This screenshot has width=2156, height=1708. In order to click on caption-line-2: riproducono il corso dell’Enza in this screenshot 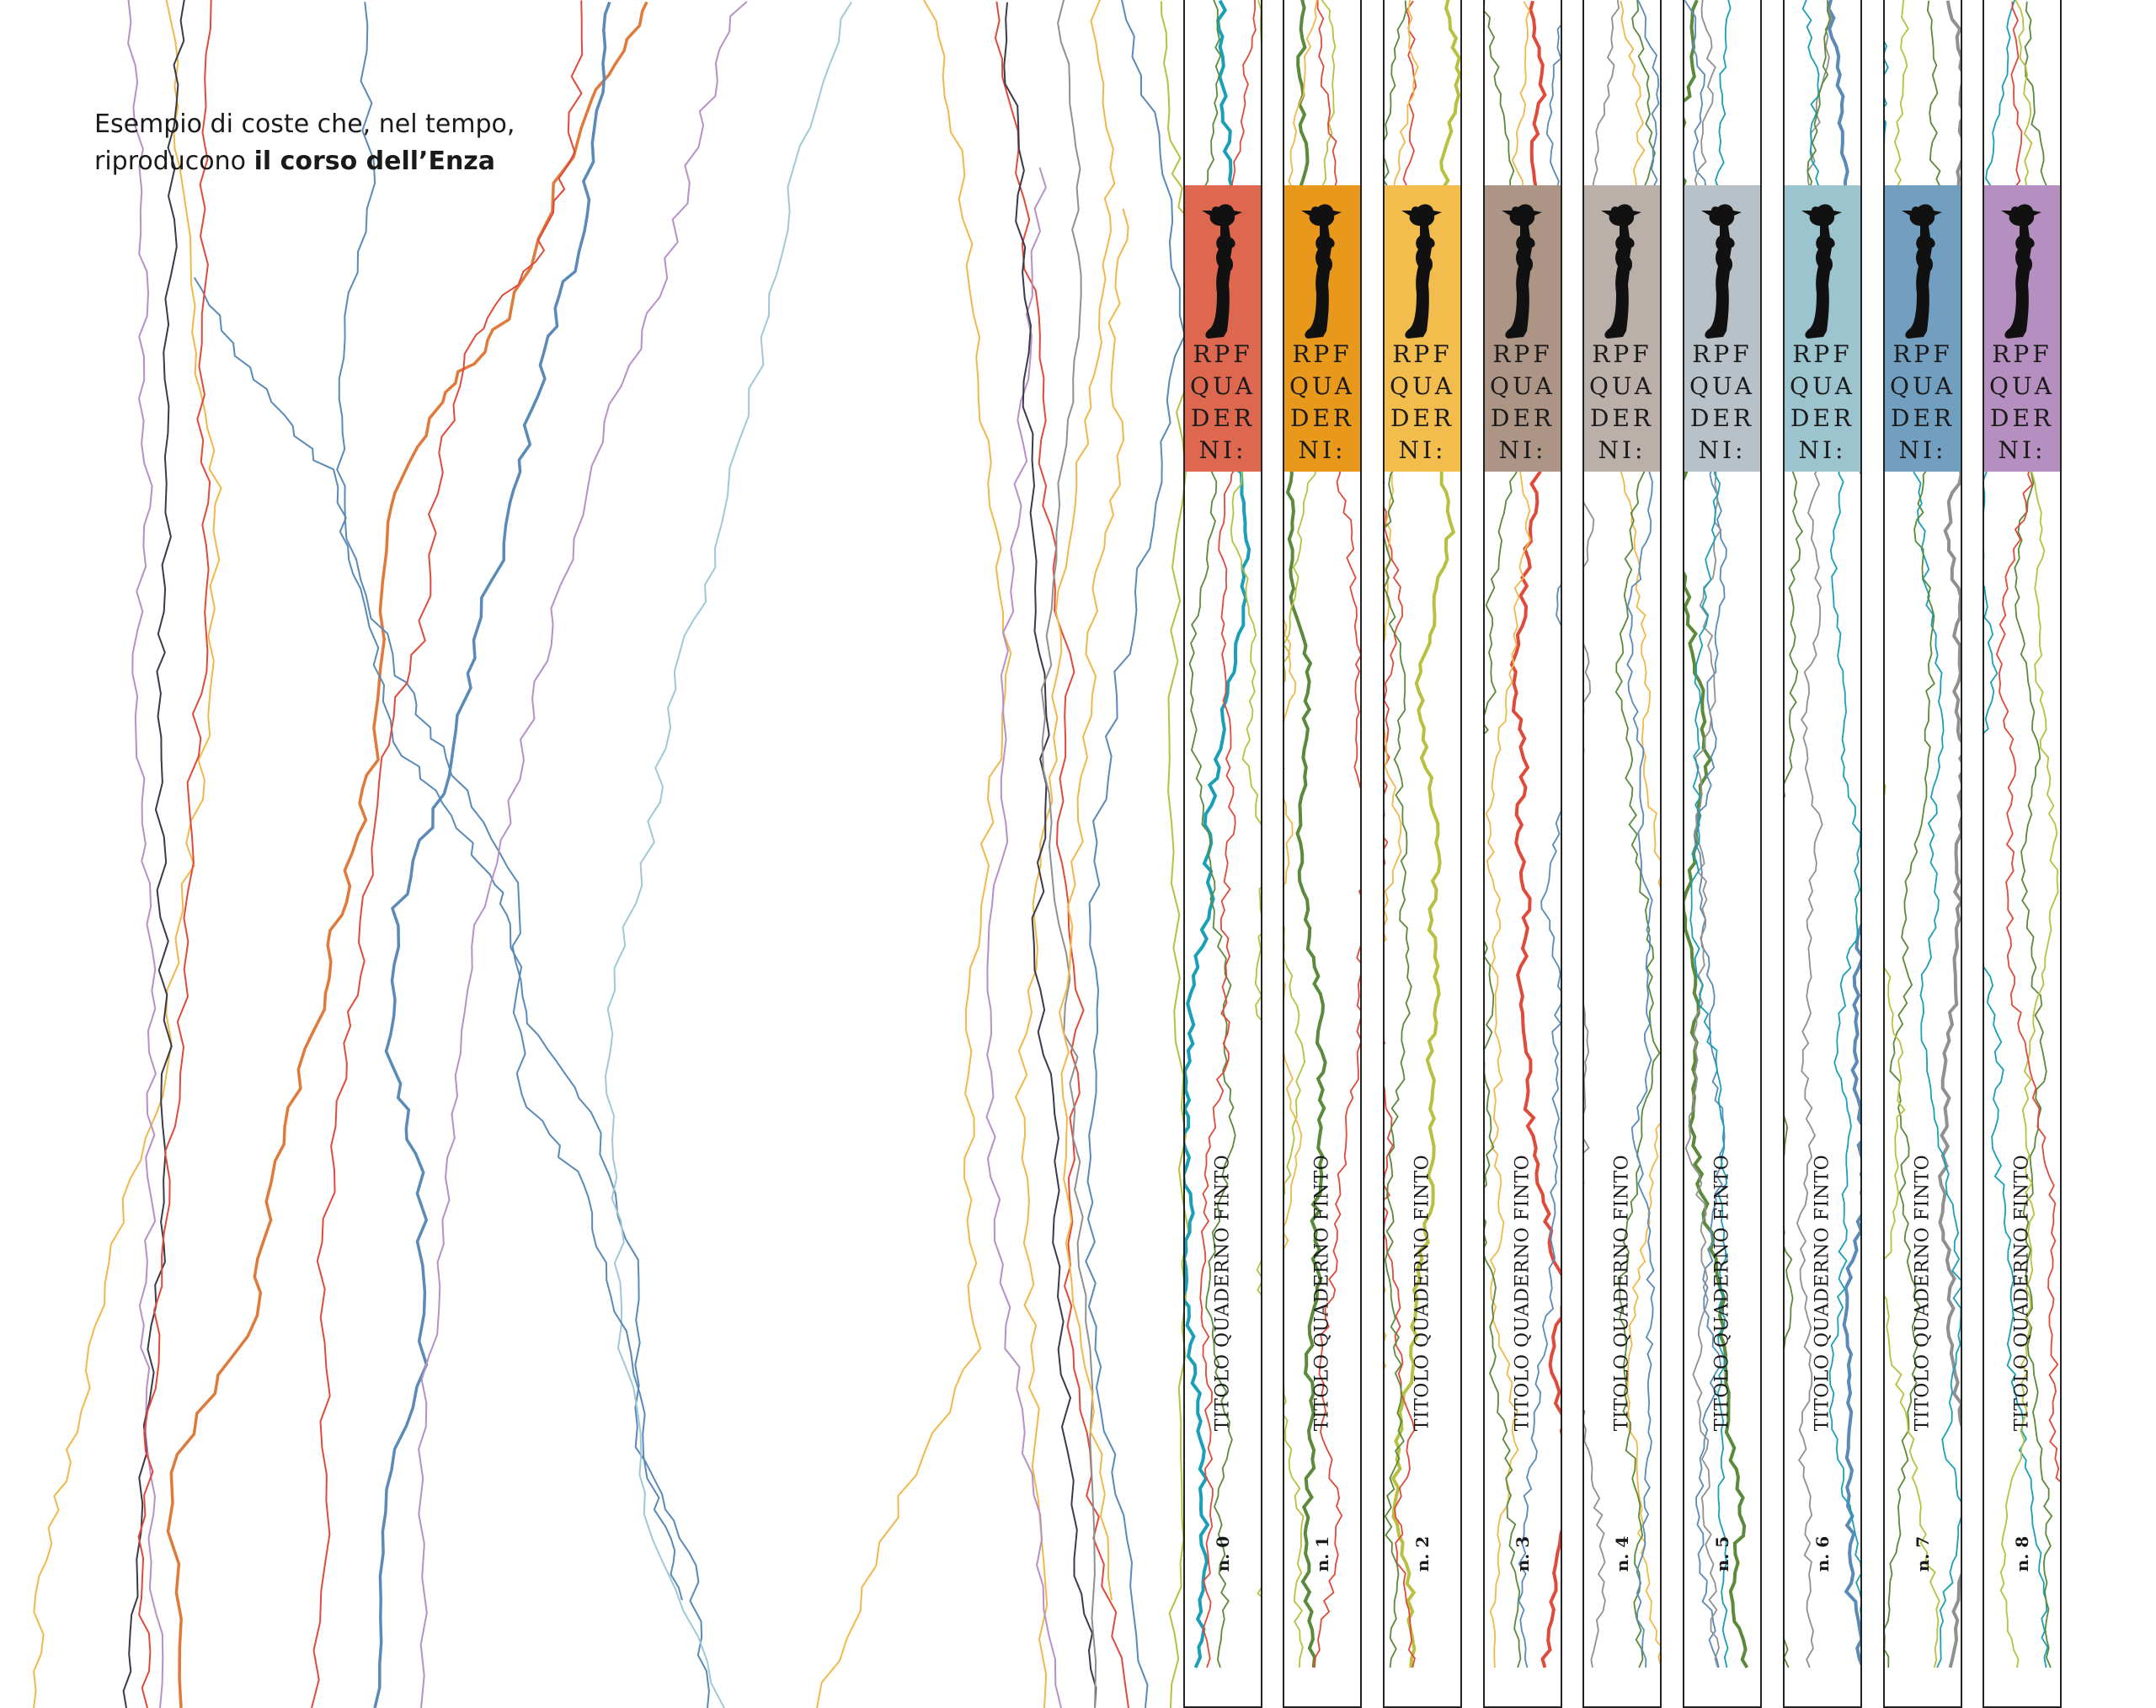, I will do `click(304, 161)`.